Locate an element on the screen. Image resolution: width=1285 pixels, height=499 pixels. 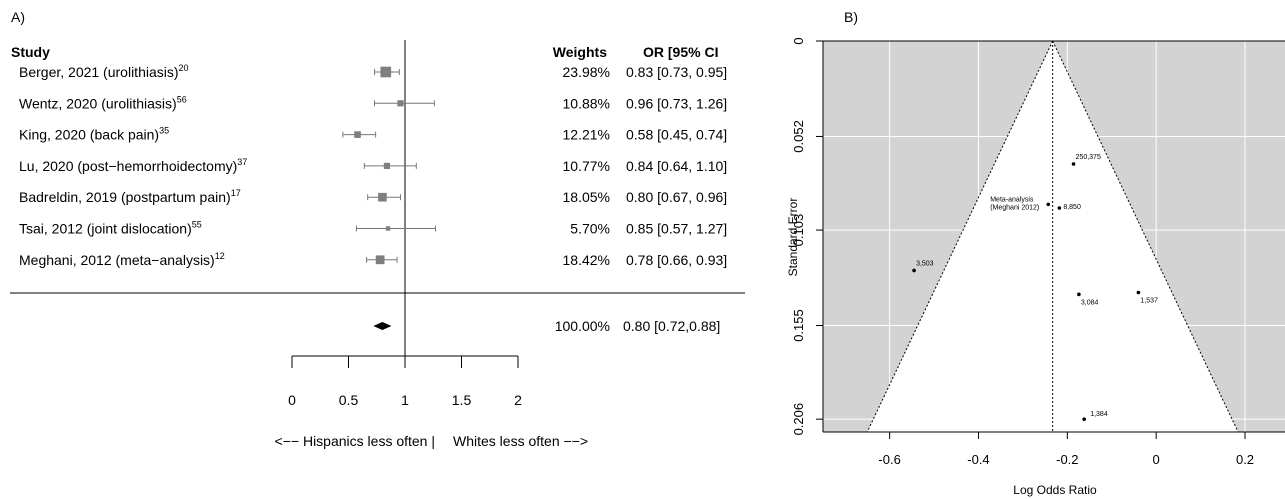
panel-label-a: A) is located at coordinates (18, 17).